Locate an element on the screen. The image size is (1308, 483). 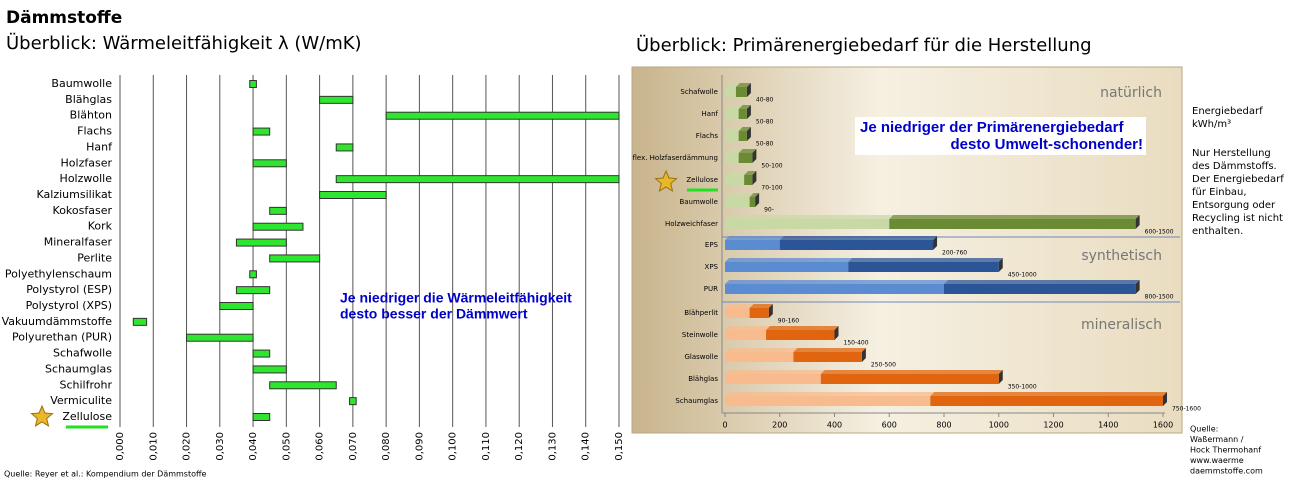
unit-note: kWh/m³ is located at coordinates (1211, 124).